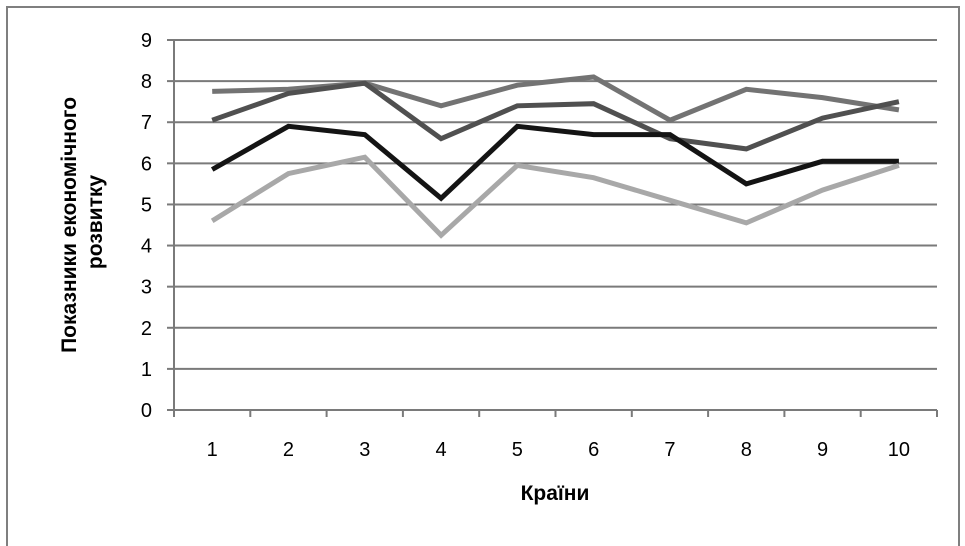  What do you see at coordinates (899, 450) in the screenshot?
I see `x-tick-label: 10` at bounding box center [899, 450].